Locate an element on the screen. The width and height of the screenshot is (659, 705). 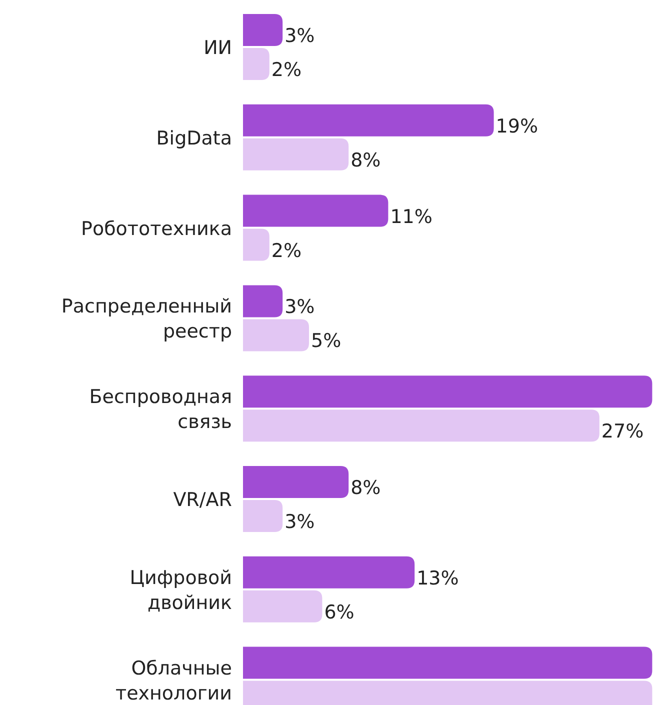
y-tick-label: Распределенный реестр is located at coordinates (146, 319).